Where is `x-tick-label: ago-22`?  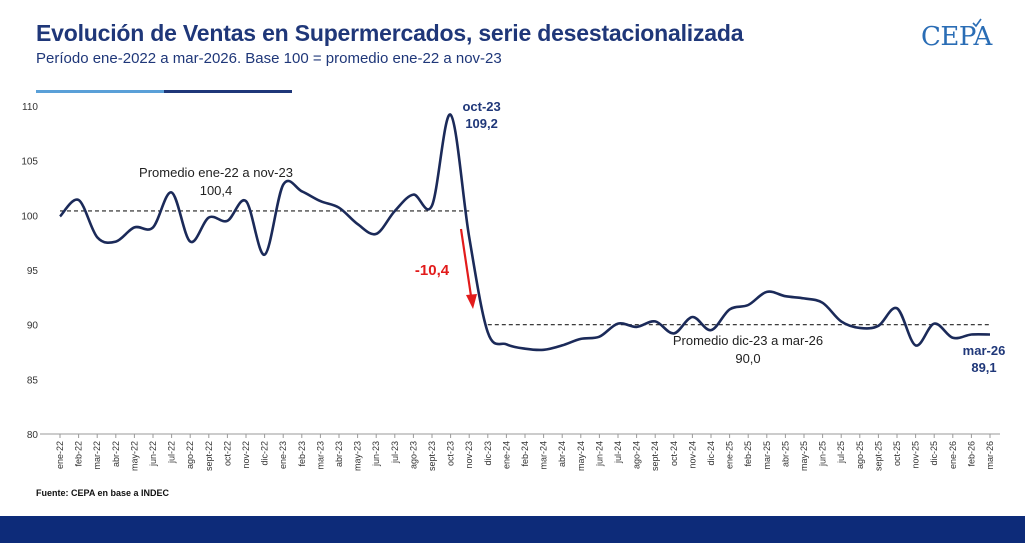
x-tick-label: ago-22 is located at coordinates (190, 455).